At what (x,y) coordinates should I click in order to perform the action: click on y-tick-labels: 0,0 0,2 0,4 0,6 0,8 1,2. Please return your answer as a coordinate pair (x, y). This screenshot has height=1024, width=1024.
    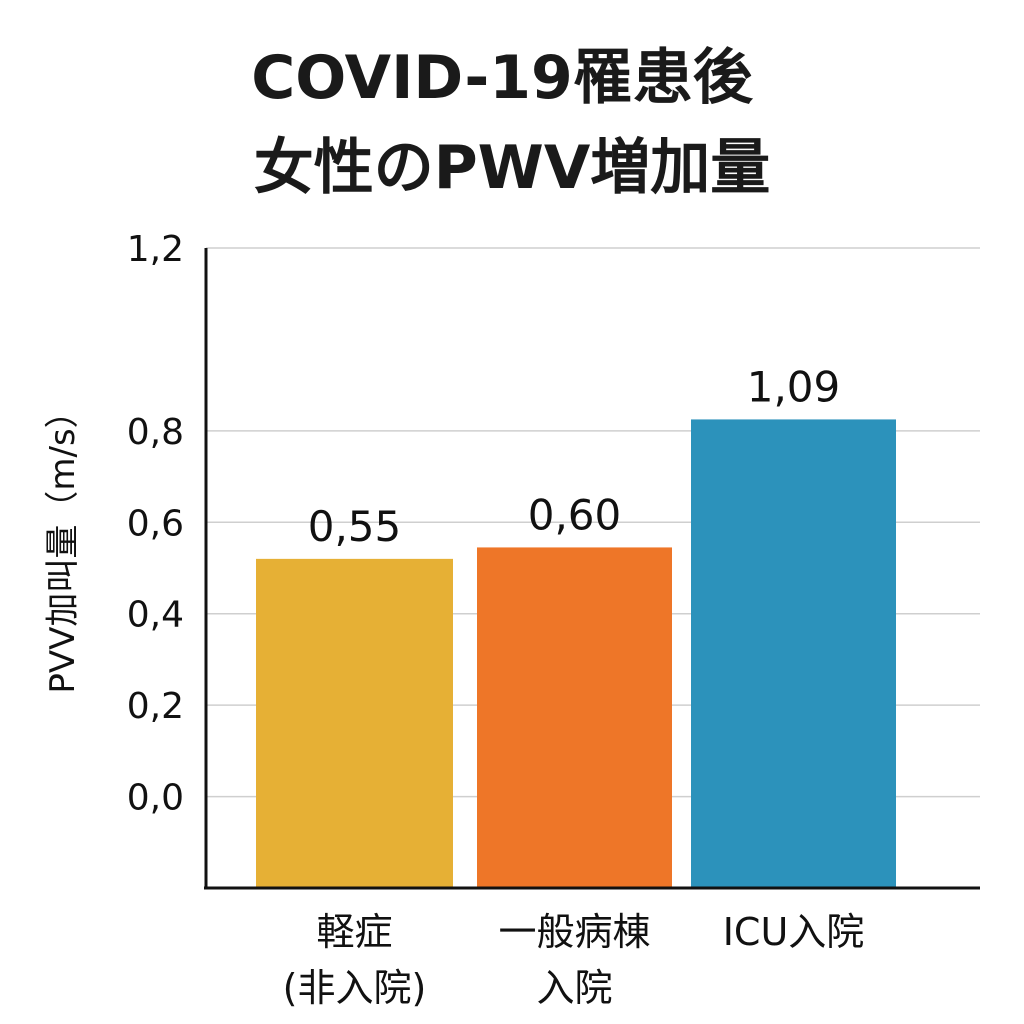
    Looking at the image, I should click on (155, 524).